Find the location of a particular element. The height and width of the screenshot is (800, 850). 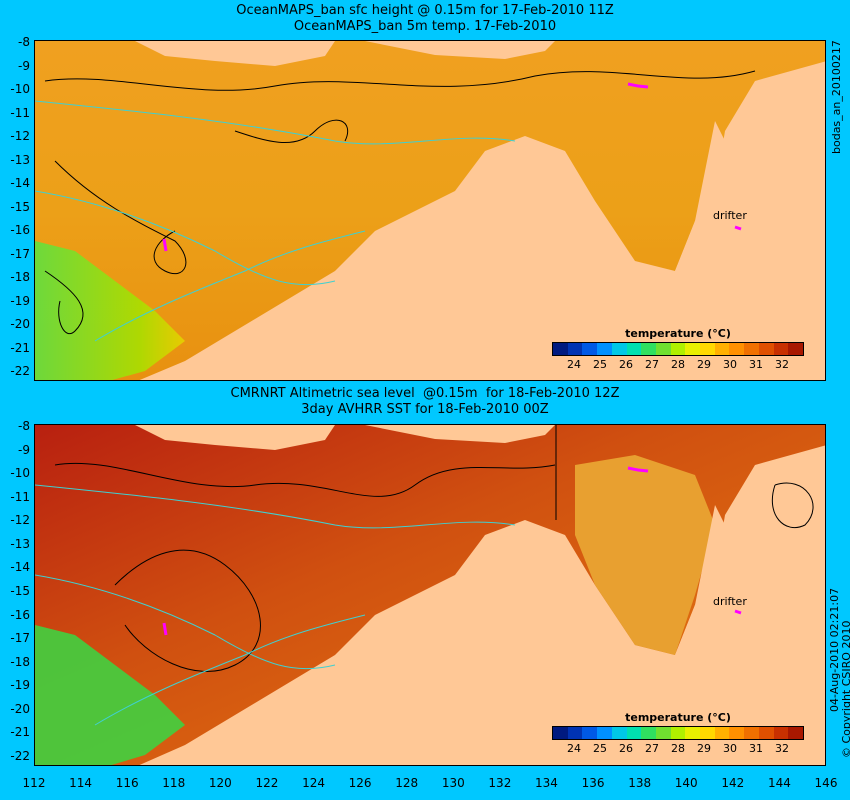

x-tick-label: 124 is located at coordinates (313, 783).